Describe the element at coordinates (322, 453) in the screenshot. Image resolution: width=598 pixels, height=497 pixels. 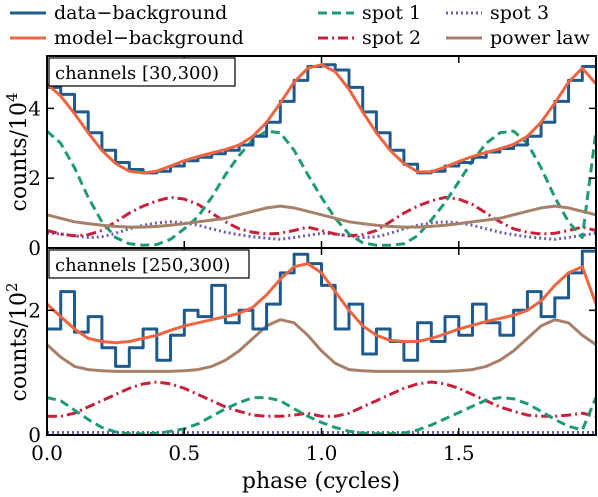
I see `x-tick-label: 1.0` at that location.